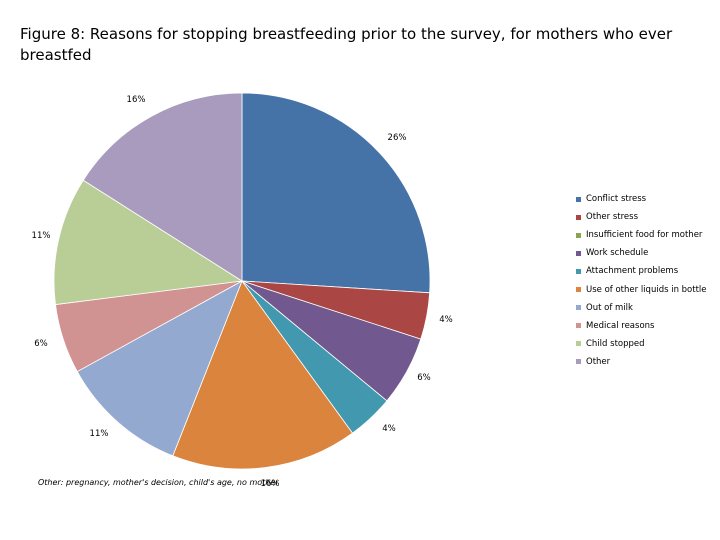 The width and height of the screenshot is (720, 540). Describe the element at coordinates (617, 253) in the screenshot. I see `legend-label: Work schedule` at that location.